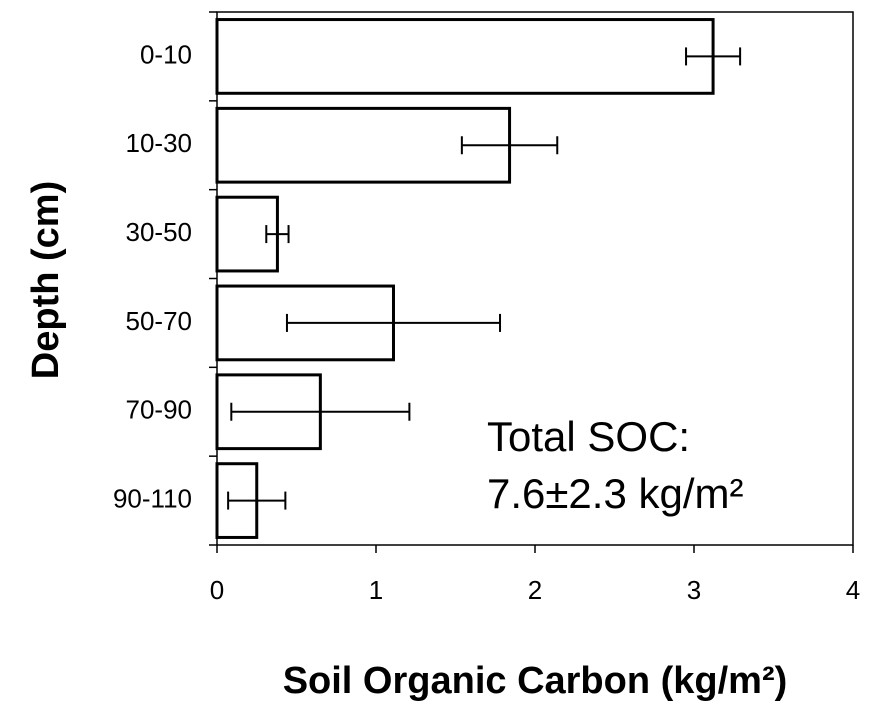 This screenshot has height=708, width=871. I want to click on x-tick-label: 0, so click(217, 590).